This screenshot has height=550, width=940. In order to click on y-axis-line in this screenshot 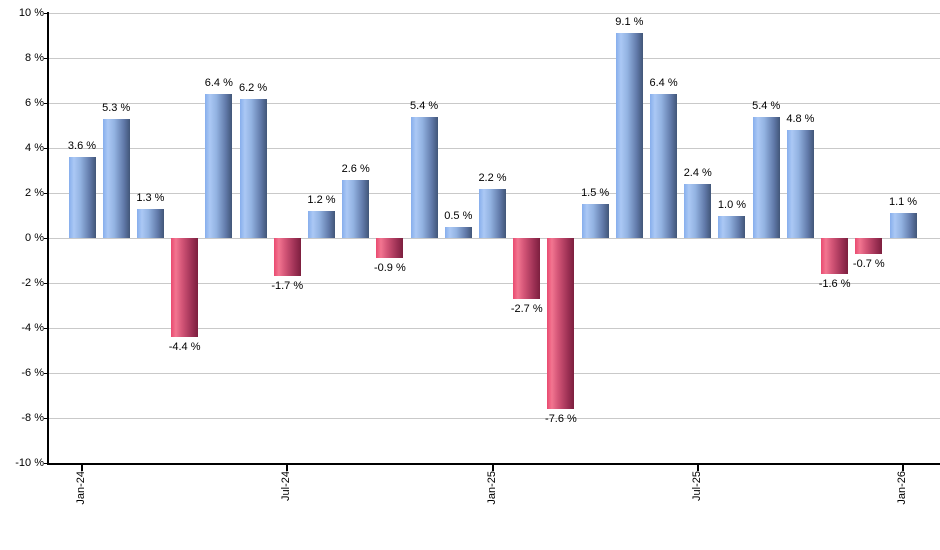, I will do `click(48, 238)`.